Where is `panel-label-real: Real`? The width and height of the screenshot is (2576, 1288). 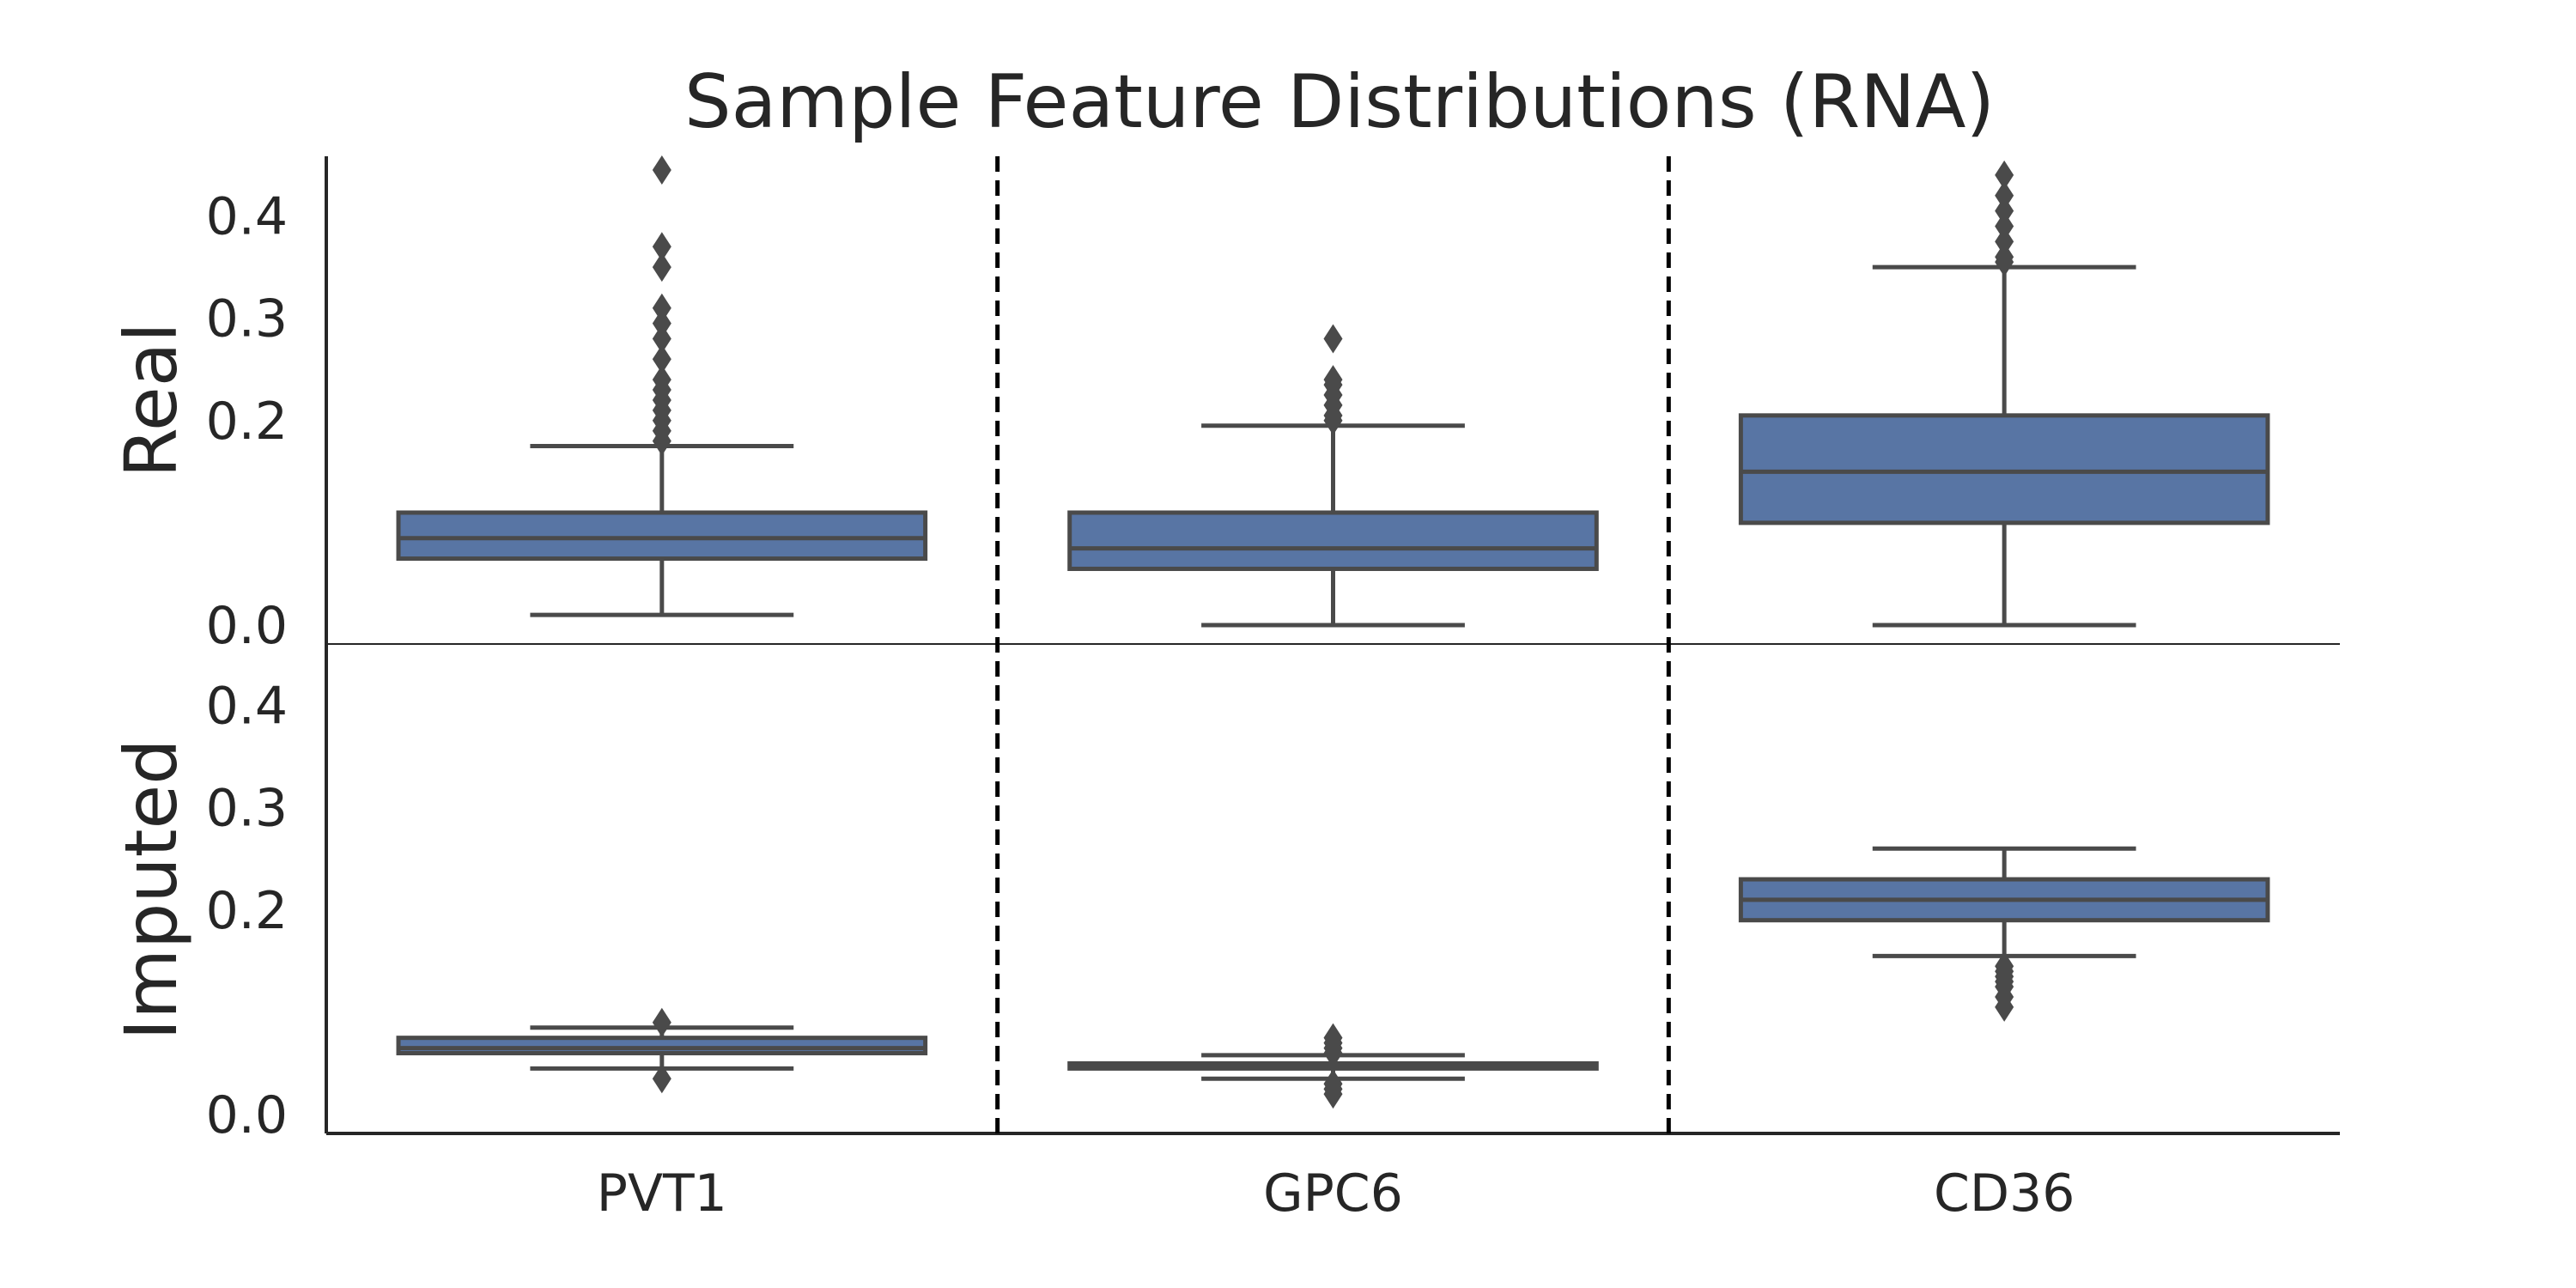
panel-label-real: Real is located at coordinates (151, 399).